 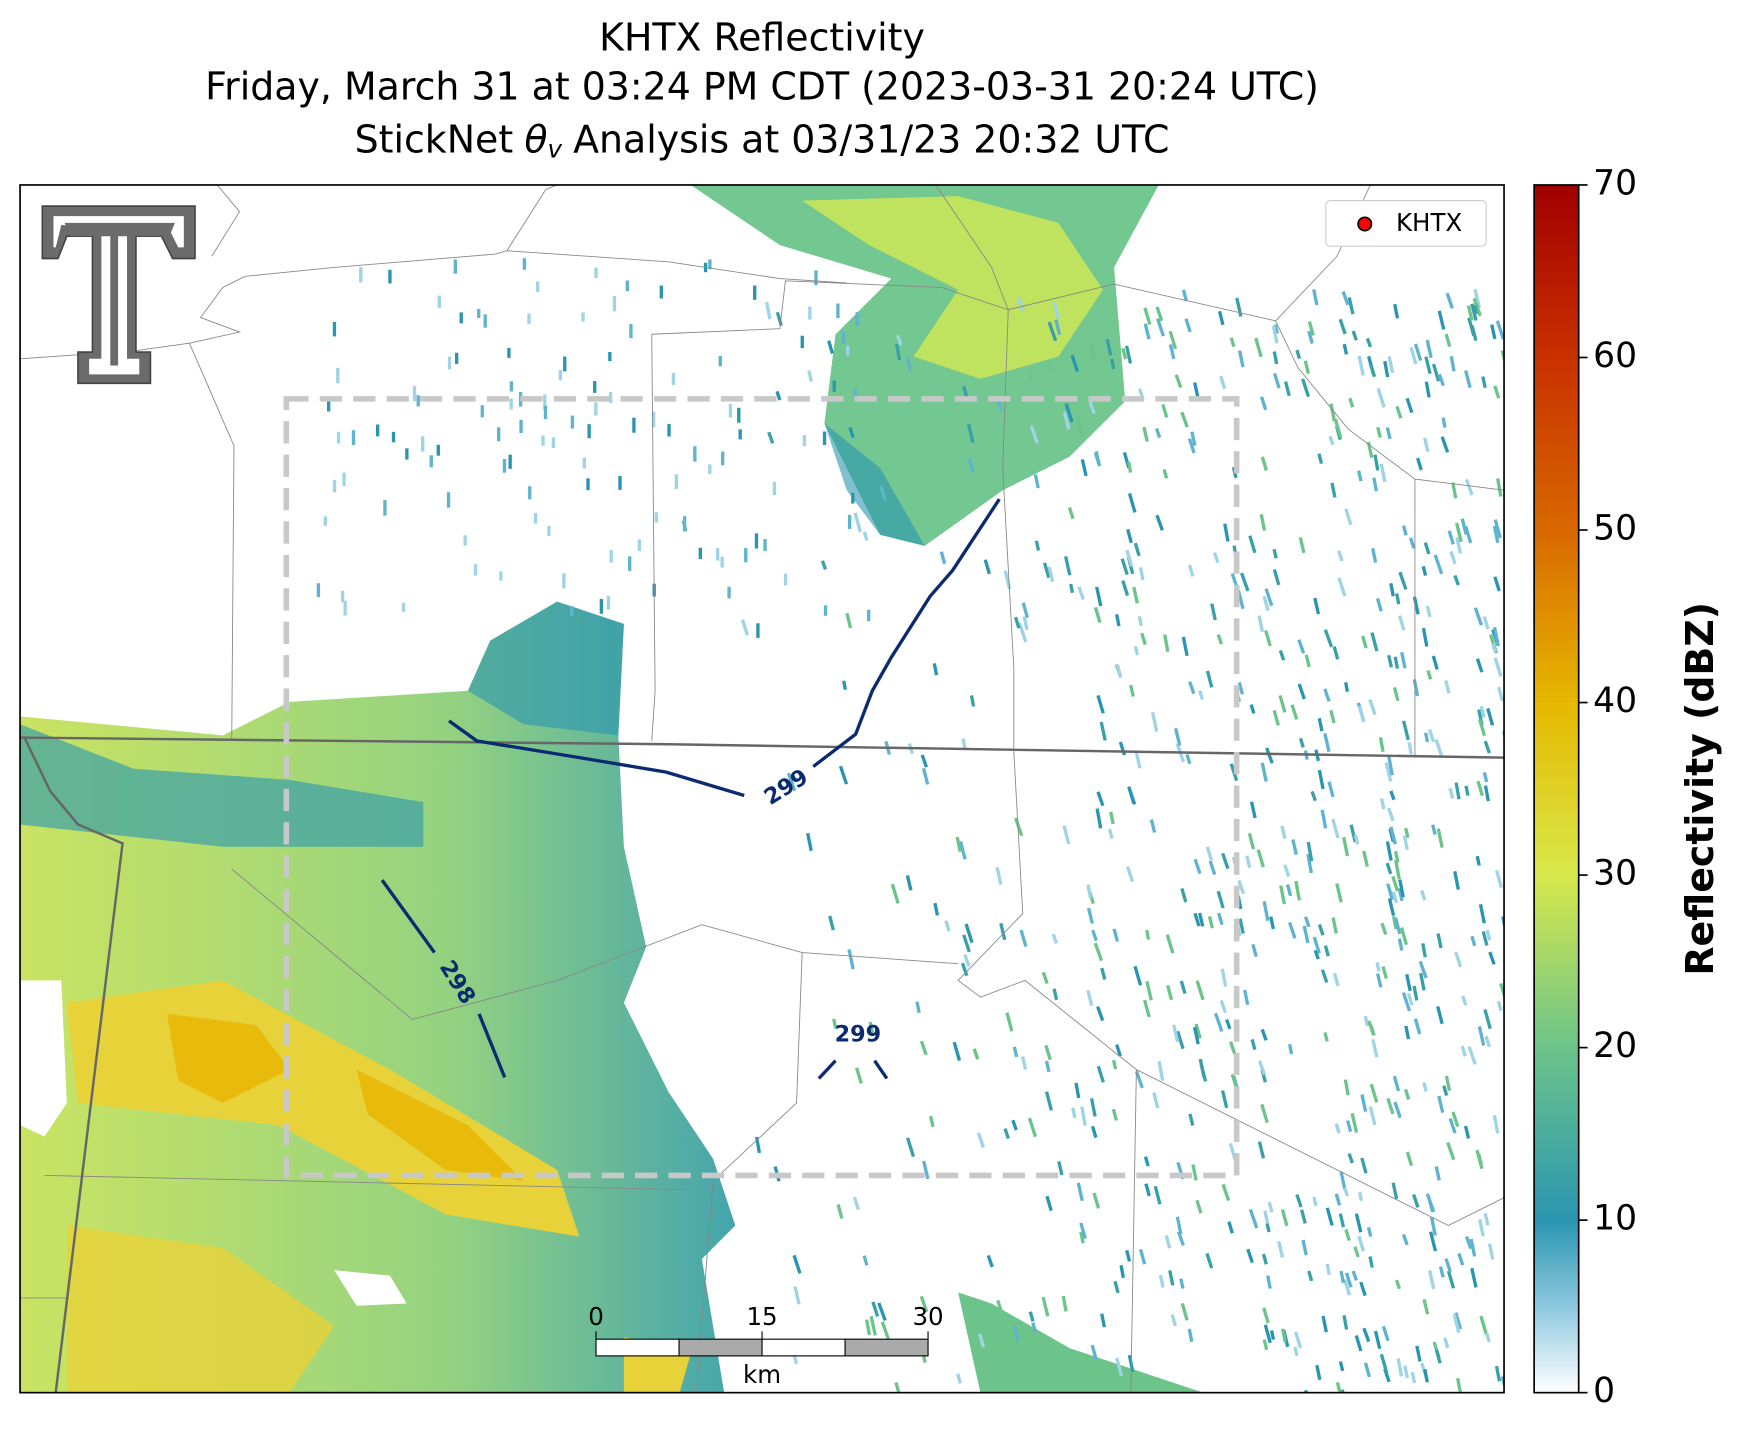 I want to click on scale-tick-label: 0, so click(x=596, y=1316).